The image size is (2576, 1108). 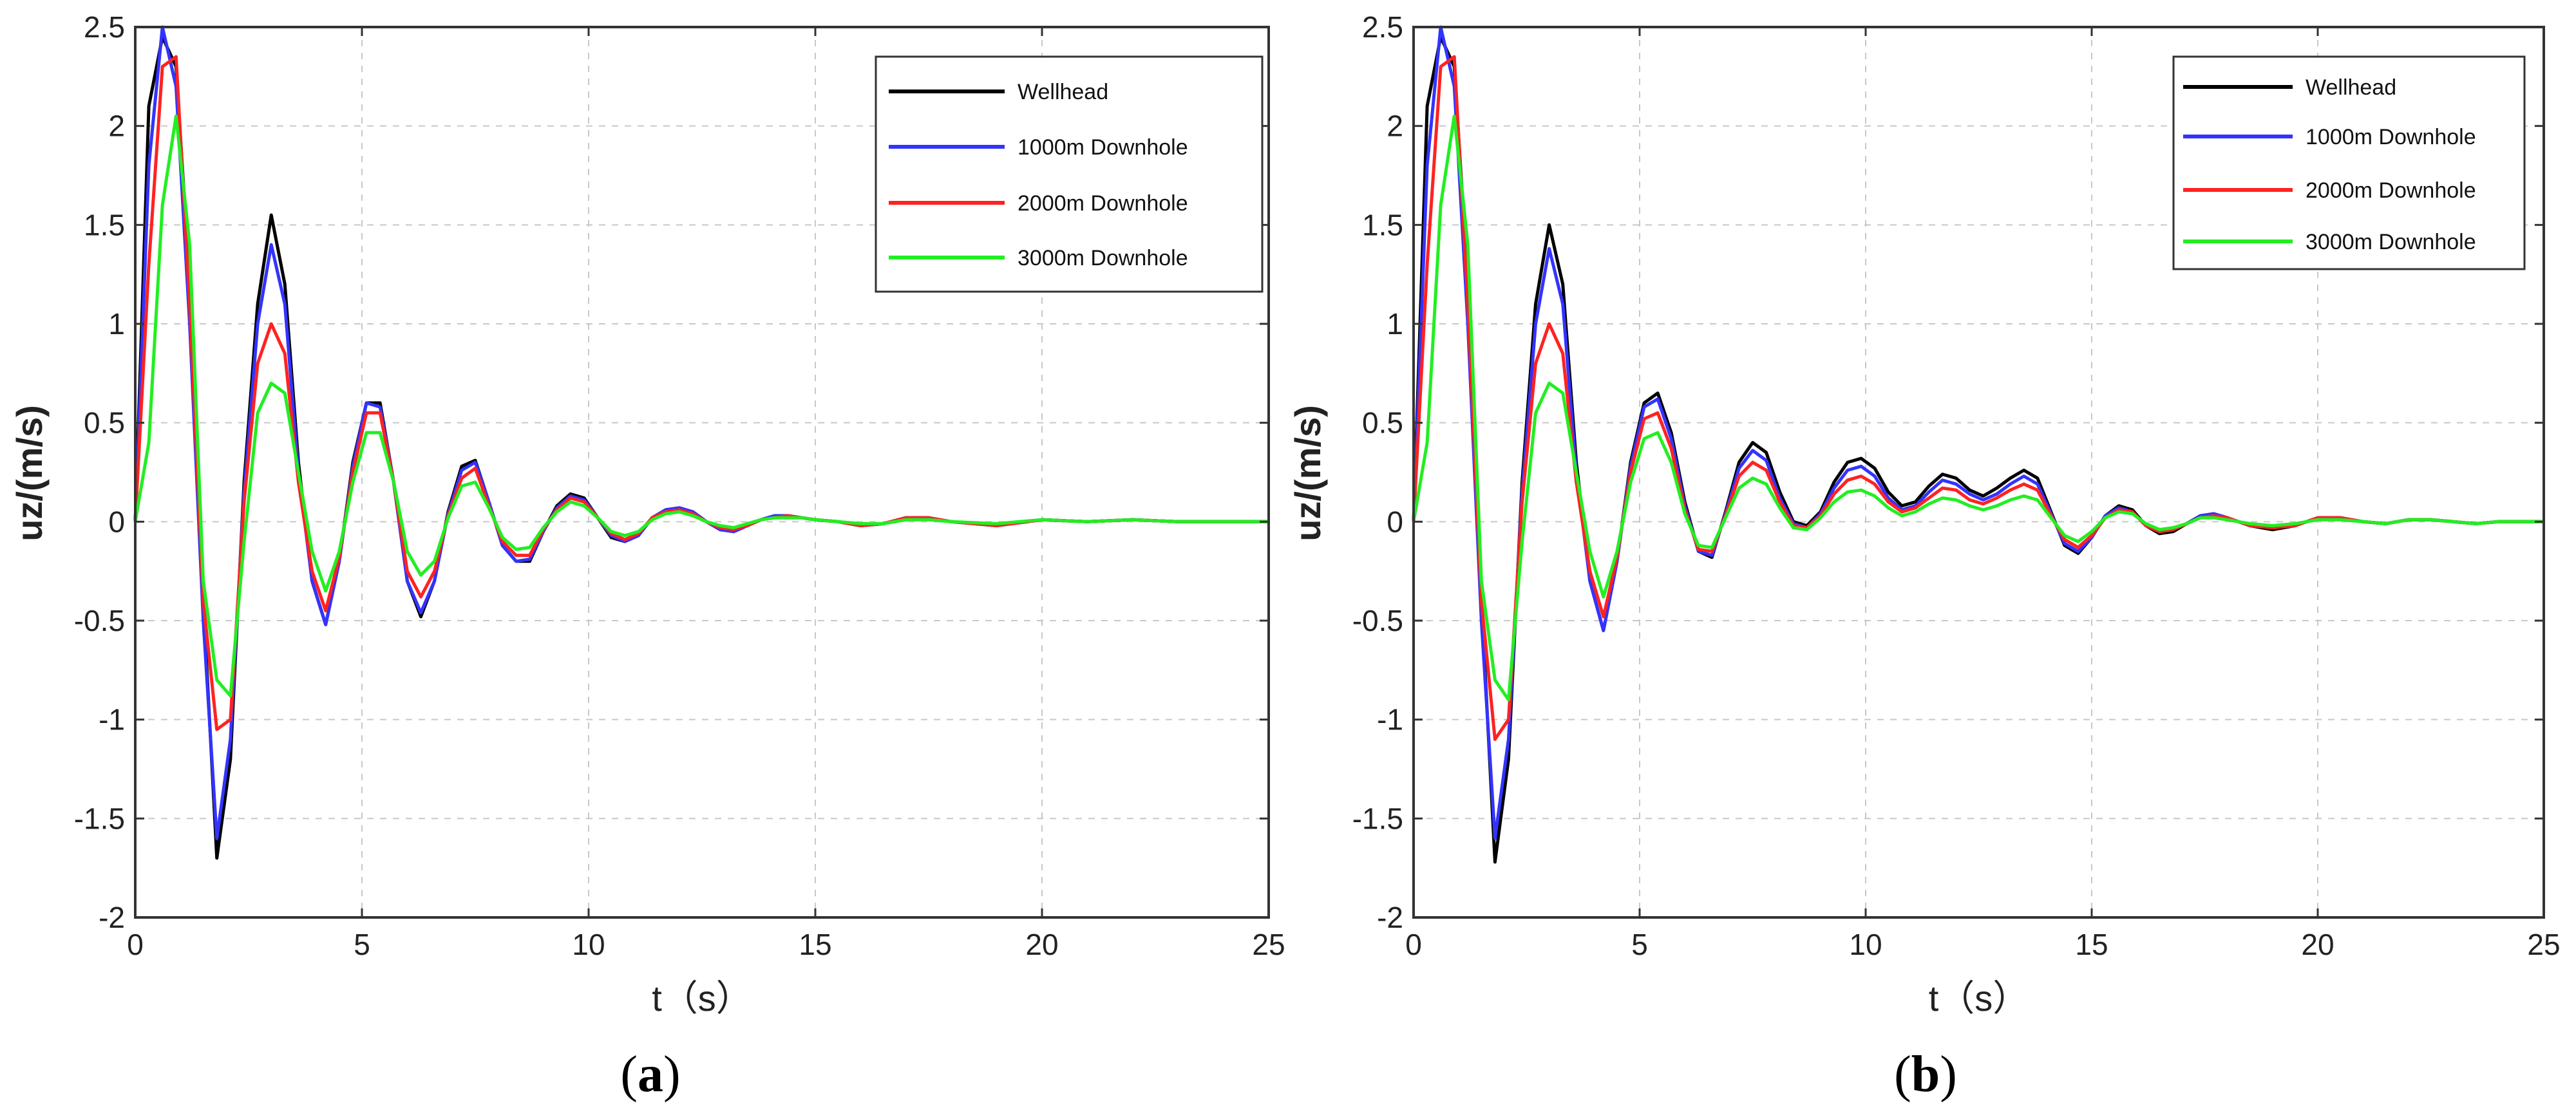 I want to click on caption-a-letter: a, so click(x=651, y=1074).